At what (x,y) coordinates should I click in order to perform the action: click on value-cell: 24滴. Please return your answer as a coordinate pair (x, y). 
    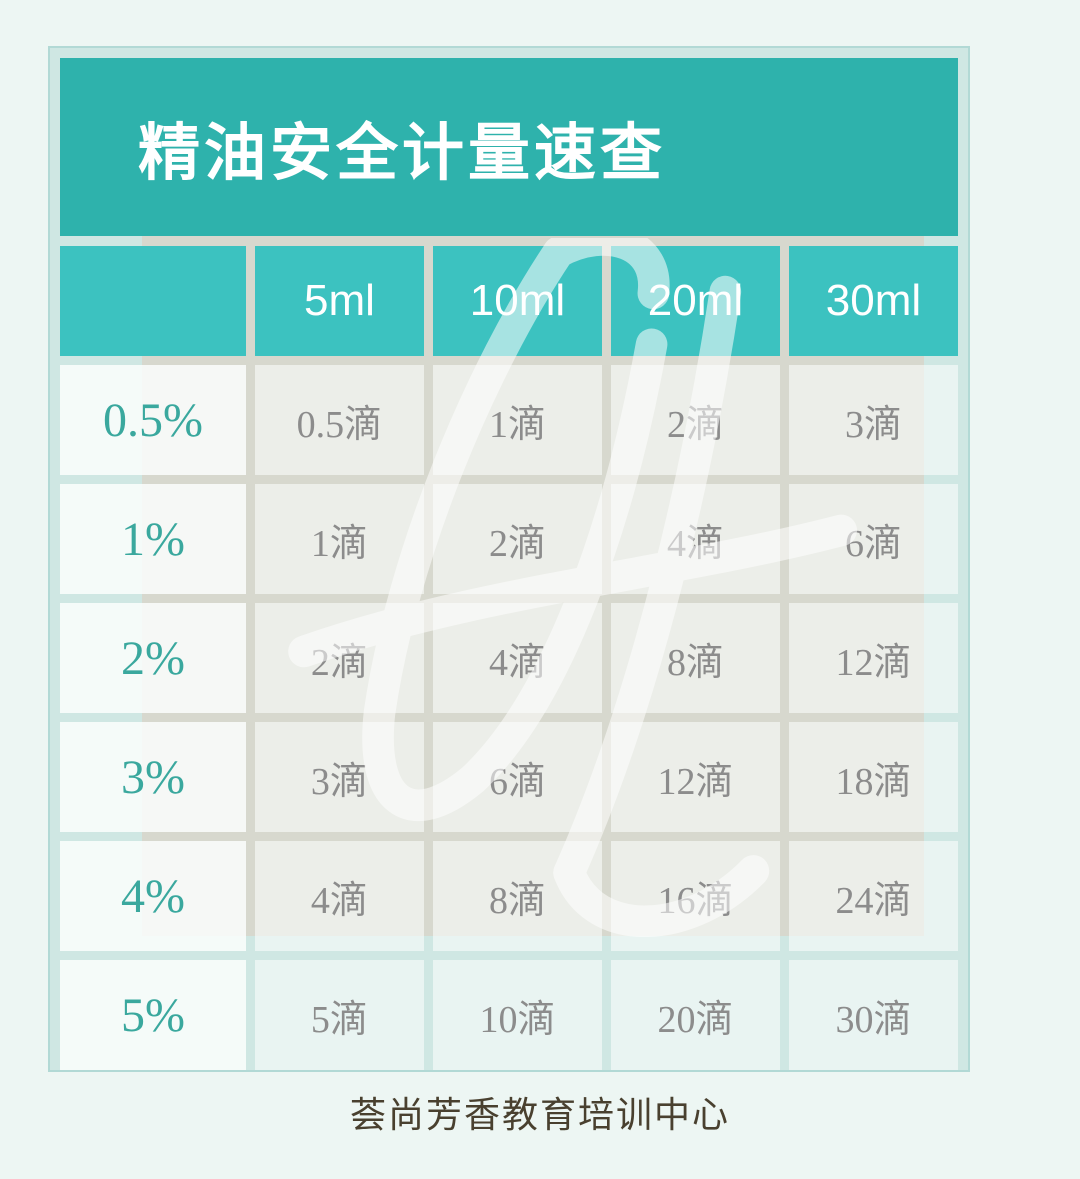
    Looking at the image, I should click on (873, 896).